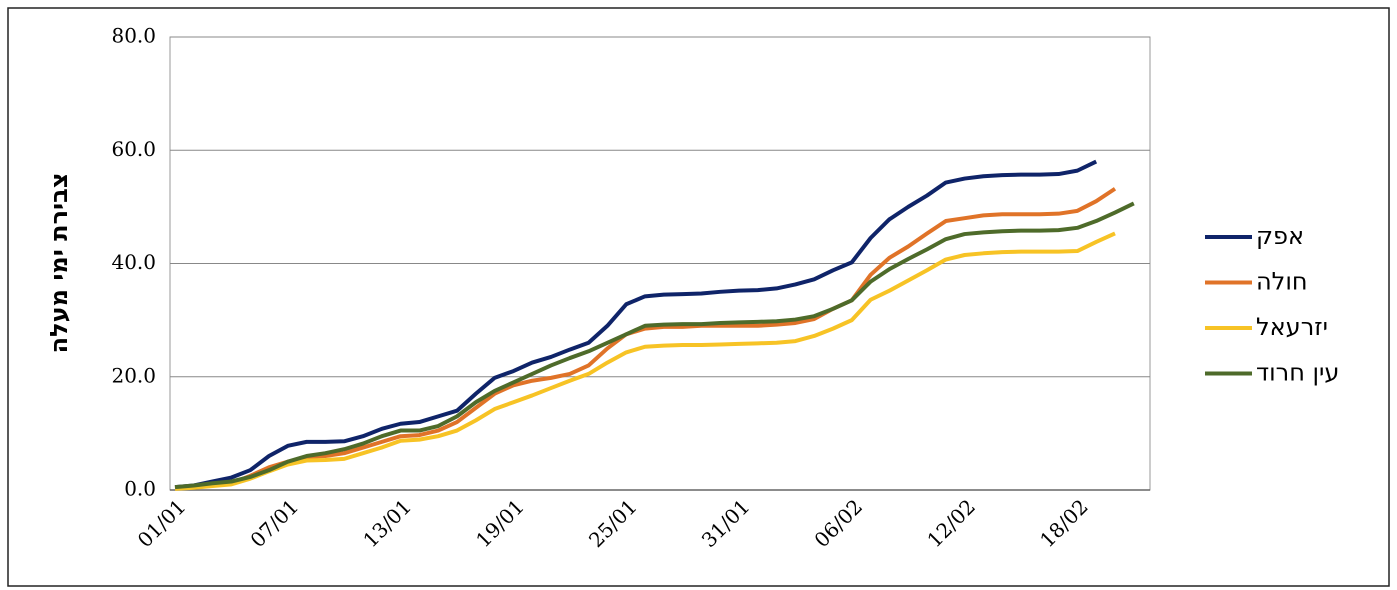 Image resolution: width=1397 pixels, height=590 pixels. I want to click on y-tick-label: 60.0, so click(133, 149).